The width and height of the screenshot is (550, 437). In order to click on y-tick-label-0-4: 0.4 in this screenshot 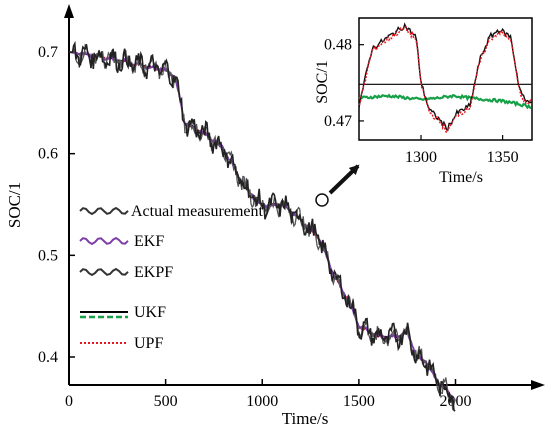, I will do `click(48, 357)`.